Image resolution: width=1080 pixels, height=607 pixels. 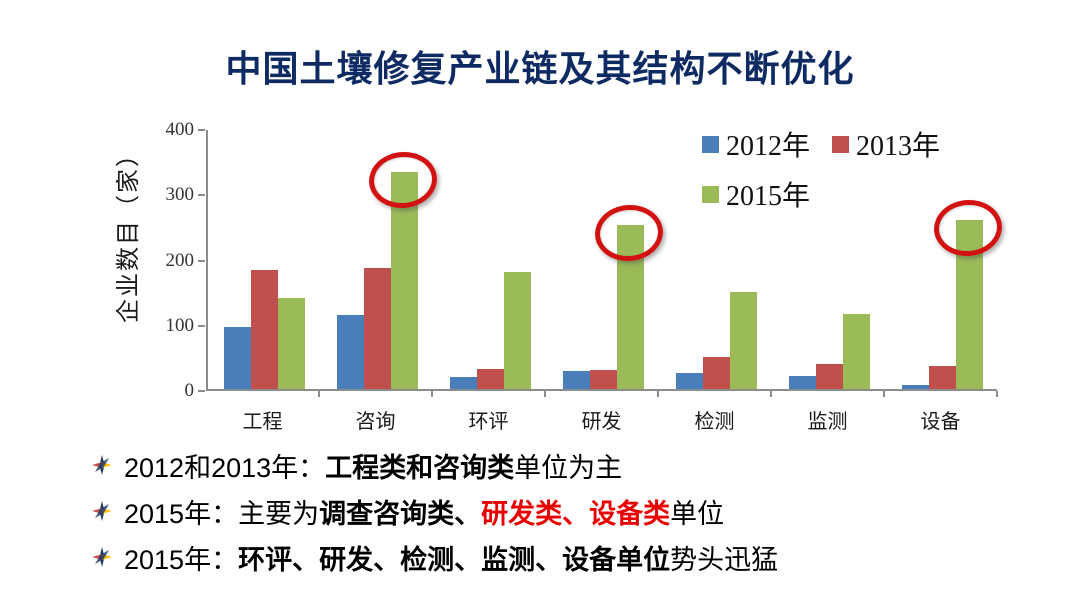 I want to click on y-axis-label: 企业数目（家）, so click(x=128, y=232).